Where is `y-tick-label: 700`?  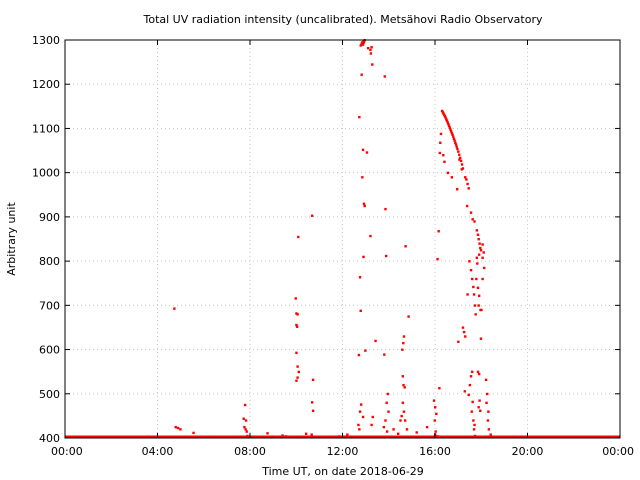 y-tick-label: 700 is located at coordinates (49, 305).